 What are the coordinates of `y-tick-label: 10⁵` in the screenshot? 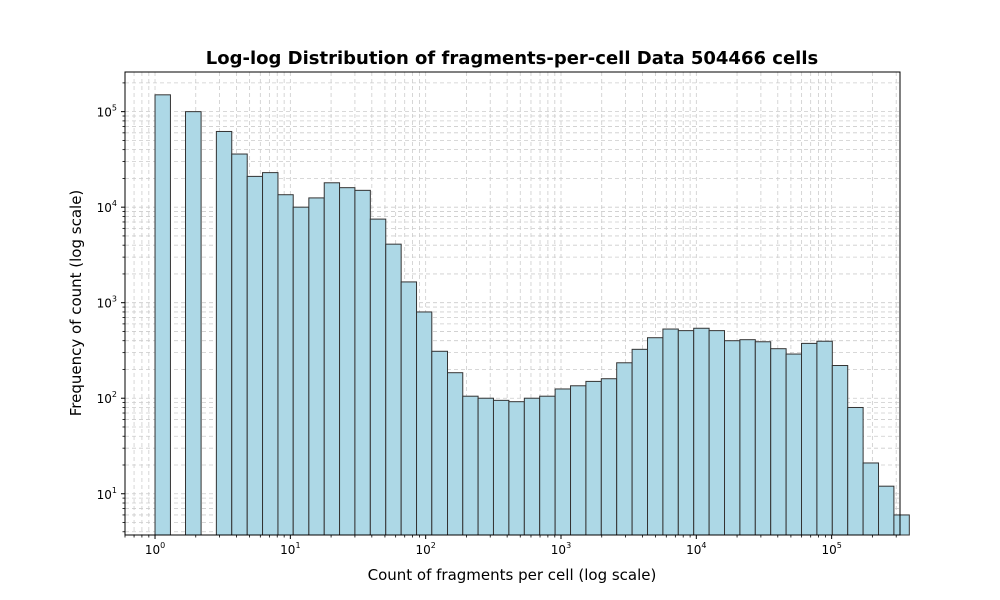 It's located at (107, 112).